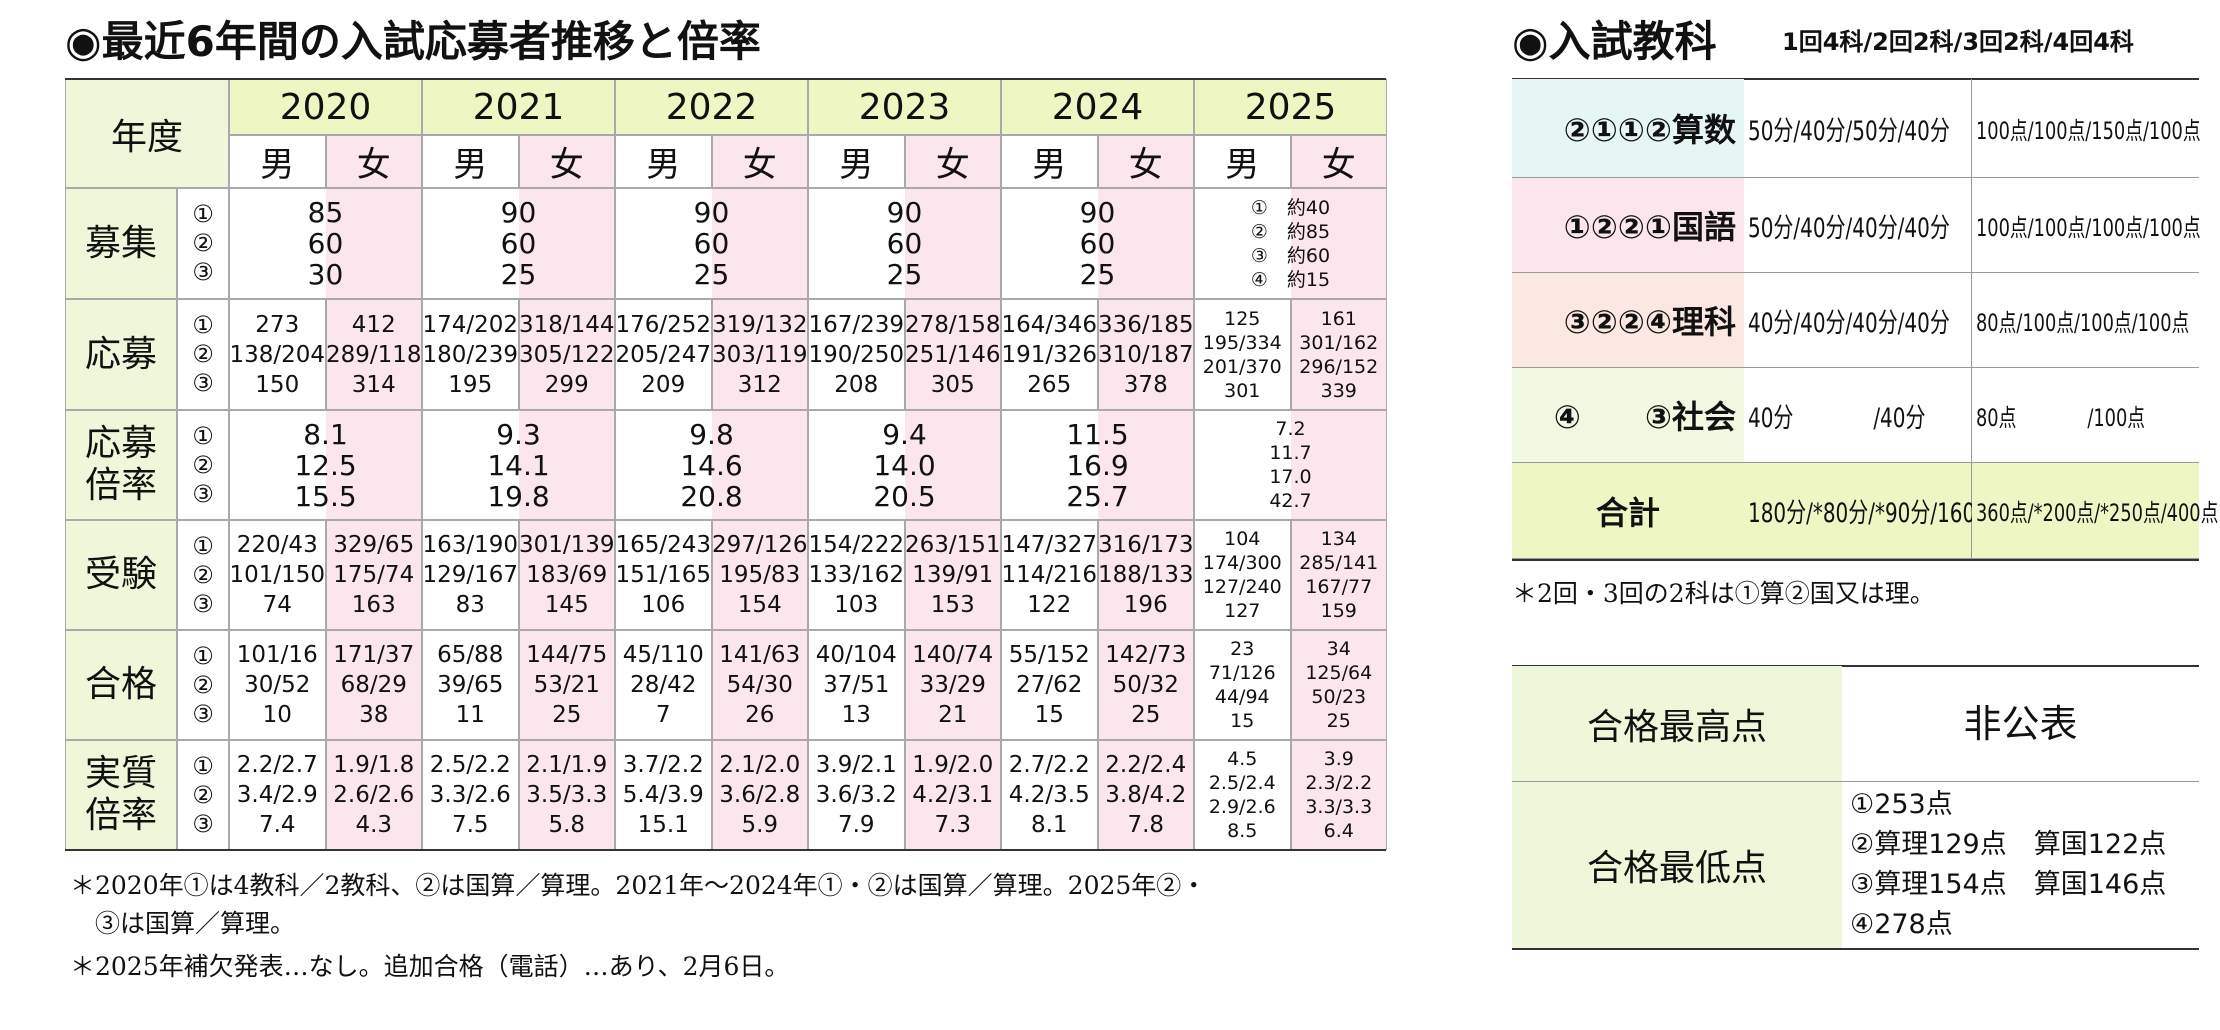  I want to click on year-header: 2022, so click(711, 107).